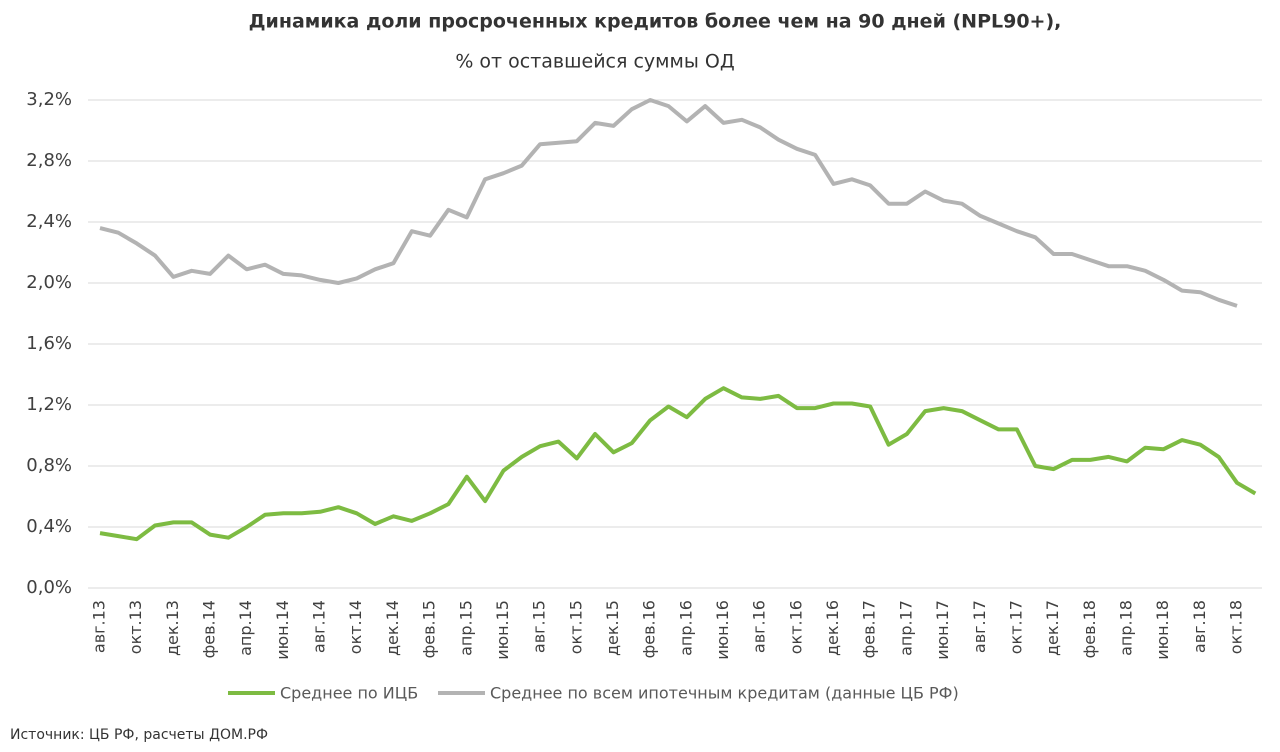  Describe the element at coordinates (392, 628) in the screenshot. I see `x-tick-label: дек.14` at that location.